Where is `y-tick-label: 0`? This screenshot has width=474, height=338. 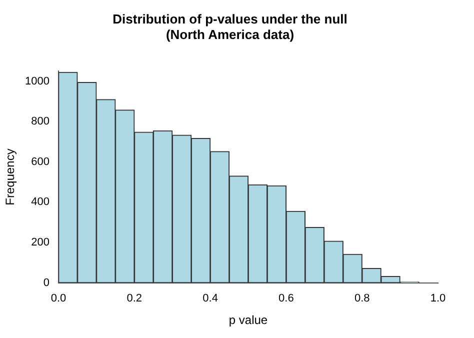
y-tick-label: 0 is located at coordinates (46, 282).